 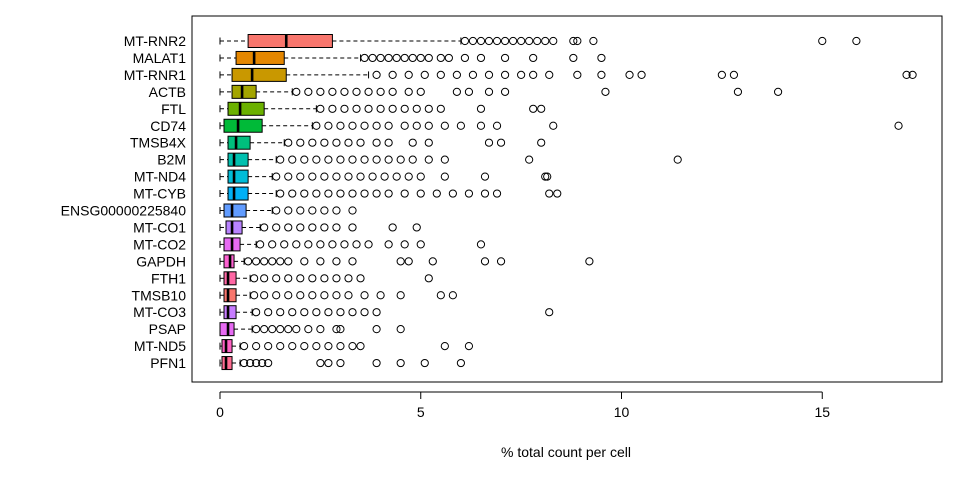 What do you see at coordinates (566, 452) in the screenshot?
I see `x-axis-title: % total count per cell` at bounding box center [566, 452].